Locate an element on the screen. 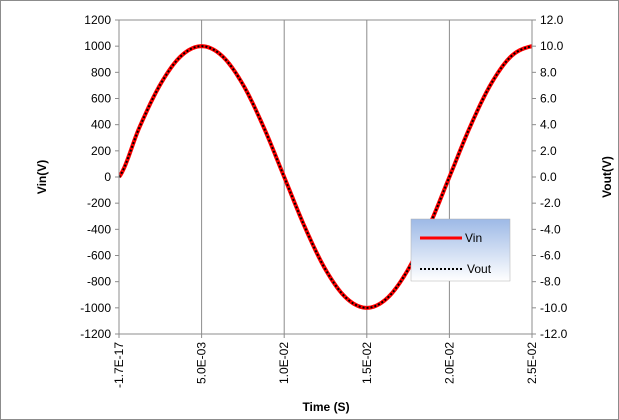  y-left-tick-label: 0 is located at coordinates (107, 177).